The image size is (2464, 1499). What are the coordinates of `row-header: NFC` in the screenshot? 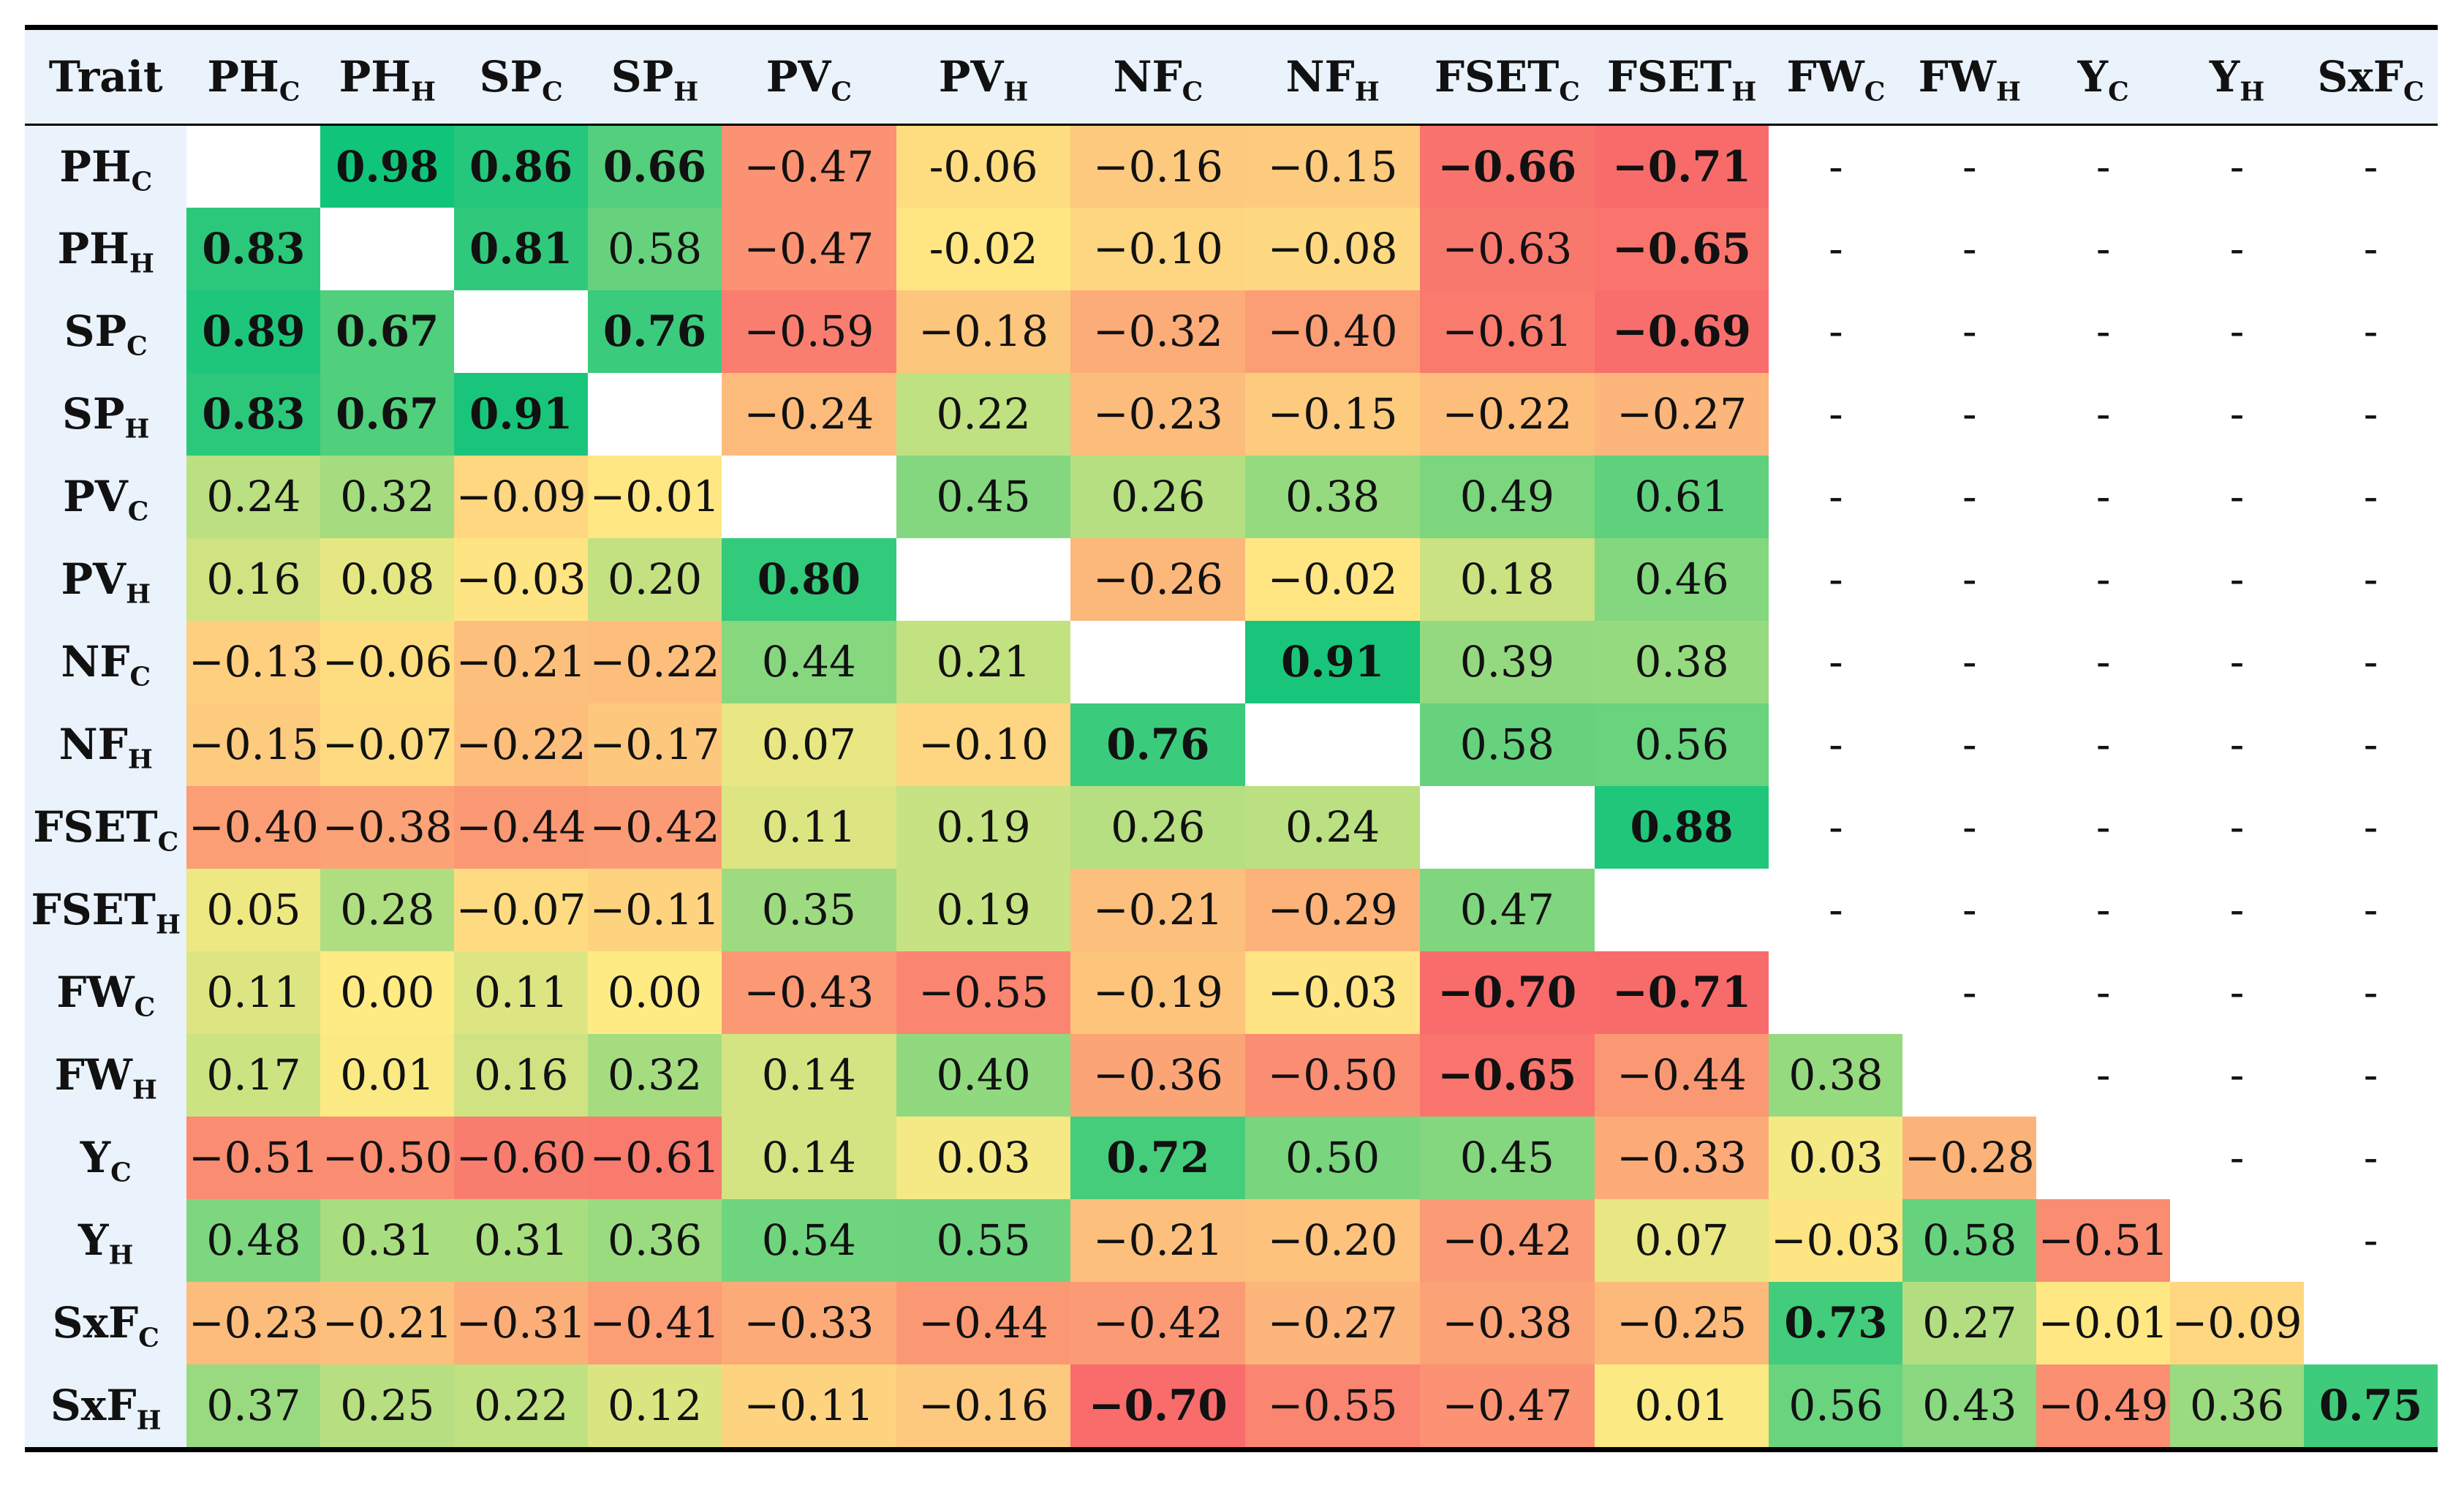 It's located at (106, 661).